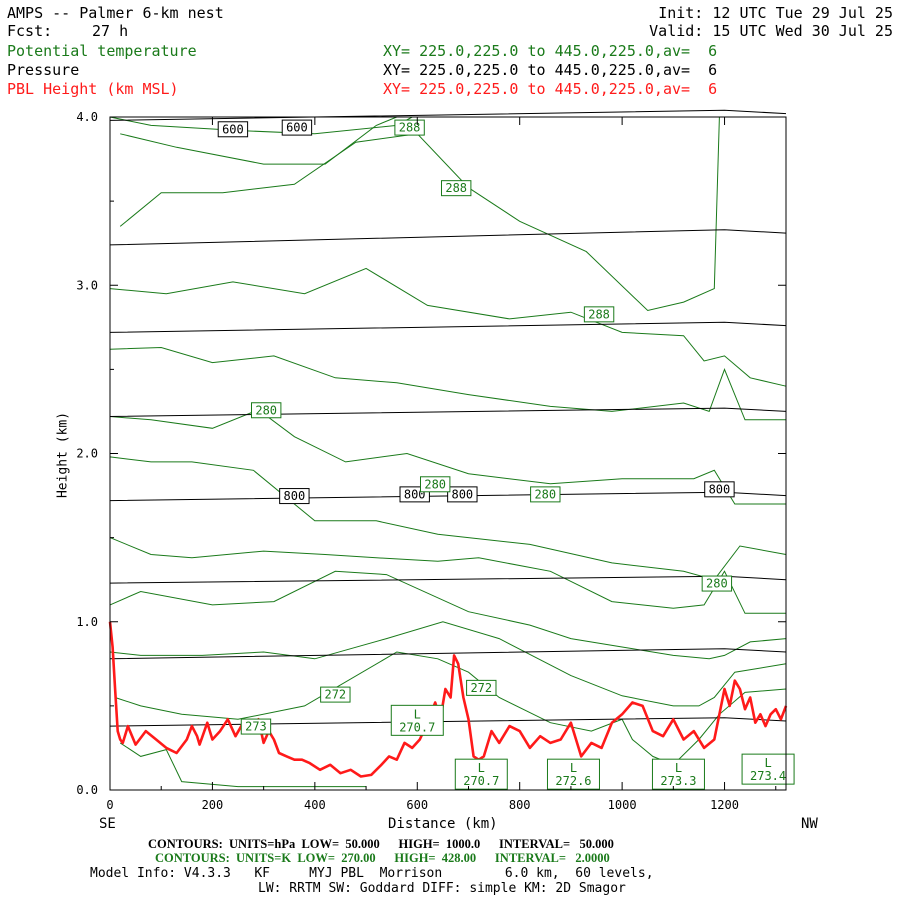 This screenshot has width=900, height=900. What do you see at coordinates (115, 13) in the screenshot?
I see `chart-title: AMPS -- Palmer 6-km nest` at bounding box center [115, 13].